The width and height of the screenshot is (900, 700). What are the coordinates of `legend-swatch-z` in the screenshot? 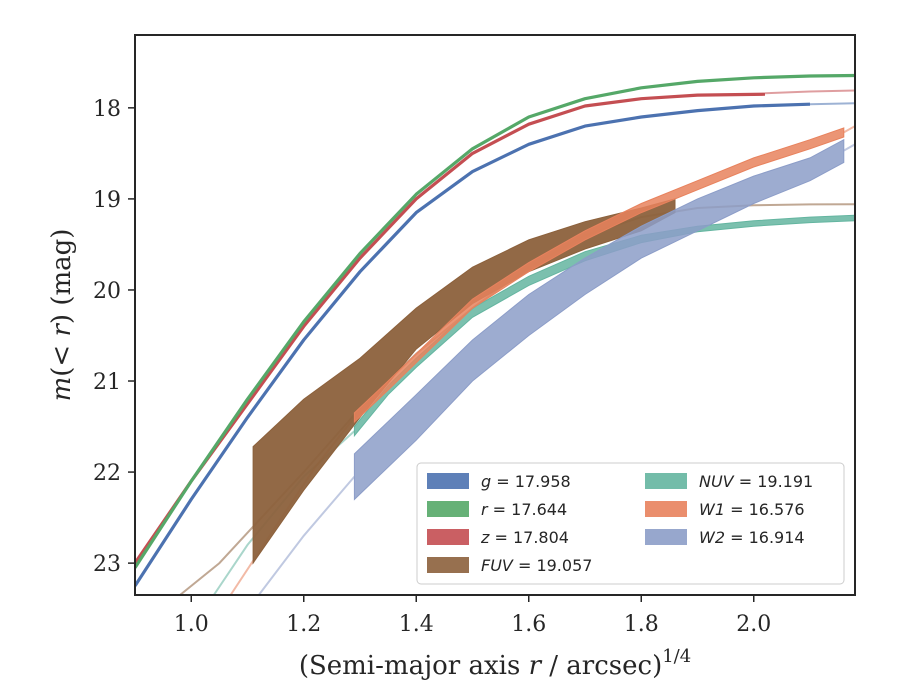 It's located at (448, 537).